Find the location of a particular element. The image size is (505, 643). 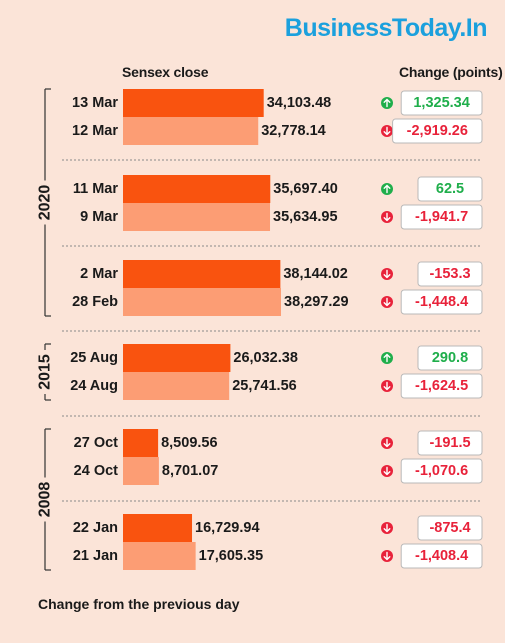

date-label: 9 Mar is located at coordinates (99, 217).